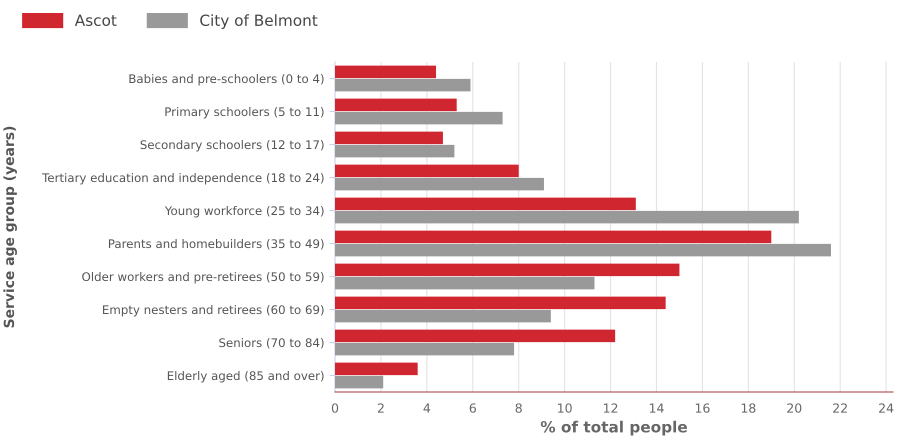  I want to click on y-tick-label: Secondary schoolers (12 to 17), so click(232, 146).